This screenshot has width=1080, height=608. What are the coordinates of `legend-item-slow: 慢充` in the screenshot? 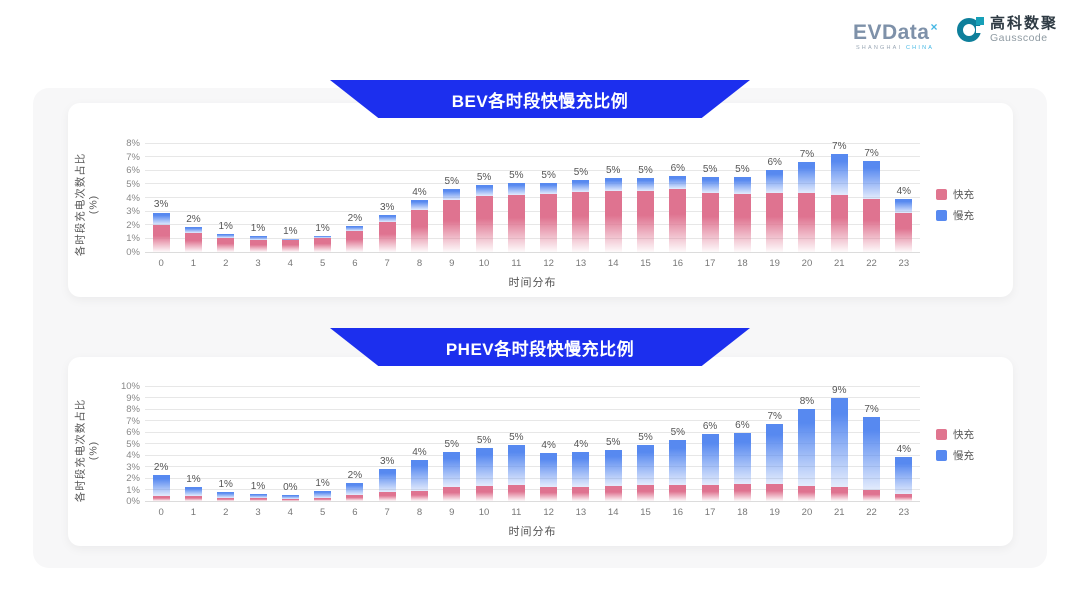 It's located at (955, 455).